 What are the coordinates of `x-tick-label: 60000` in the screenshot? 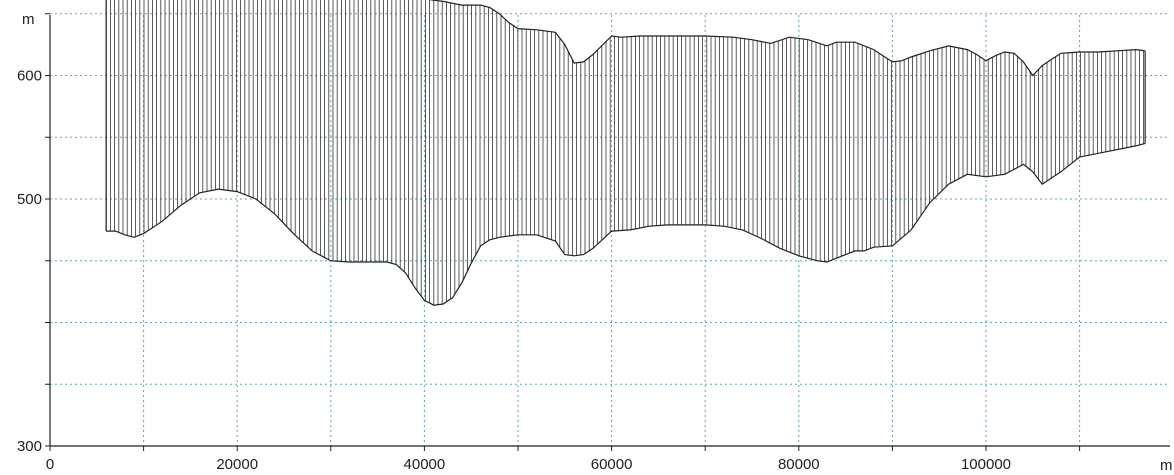 It's located at (612, 464).